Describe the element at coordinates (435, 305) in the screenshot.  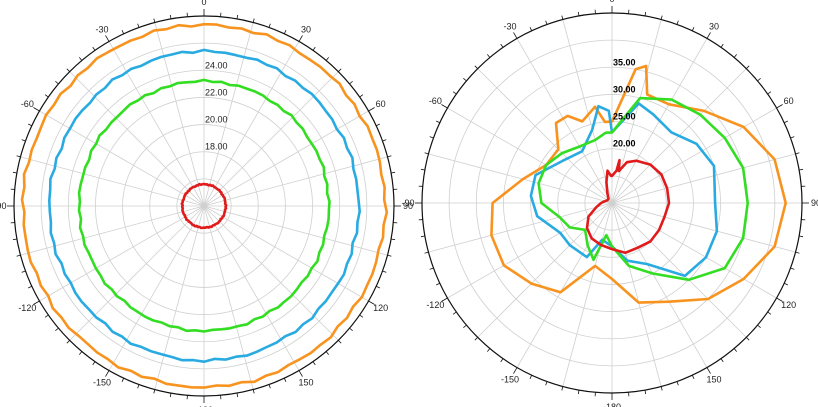
I see `angle-tick-label: -120` at that location.